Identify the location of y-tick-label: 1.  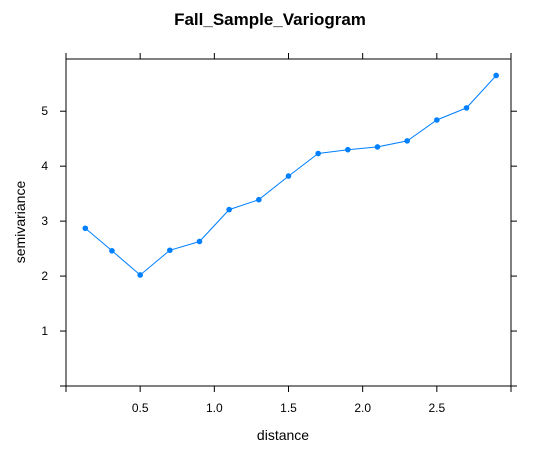
(44, 331).